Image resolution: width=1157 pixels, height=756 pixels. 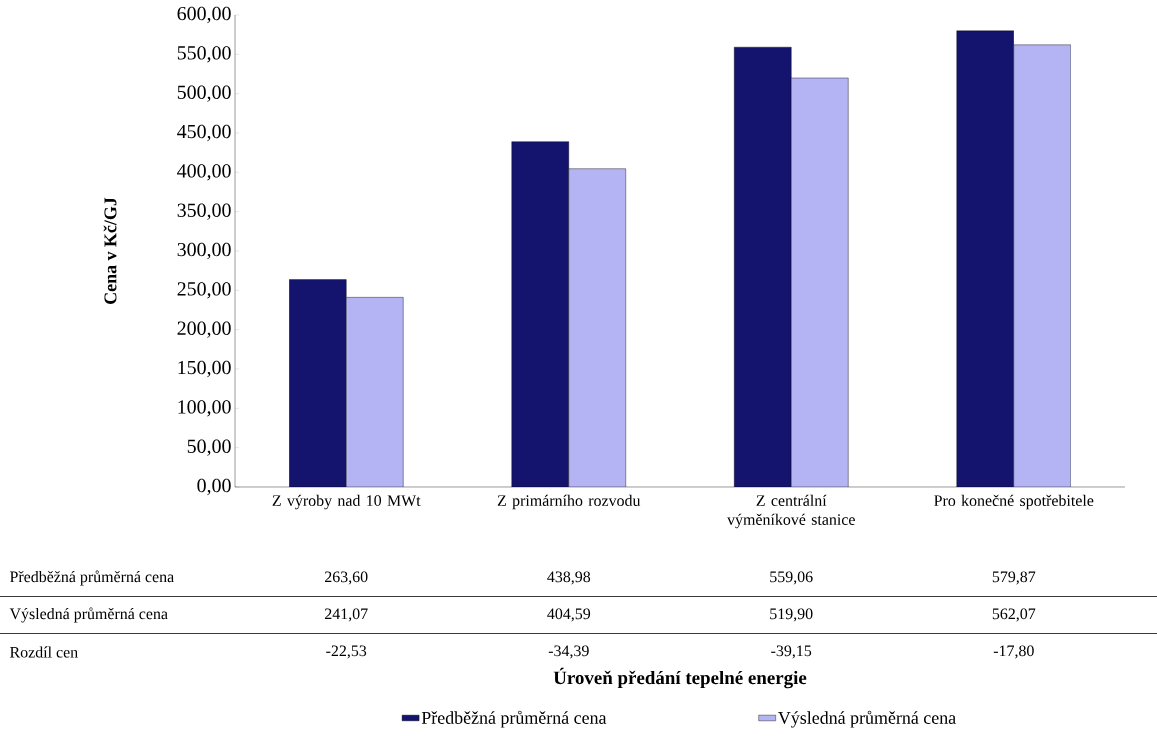 I want to click on y-tick-label: 250,00, so click(x=204, y=290).